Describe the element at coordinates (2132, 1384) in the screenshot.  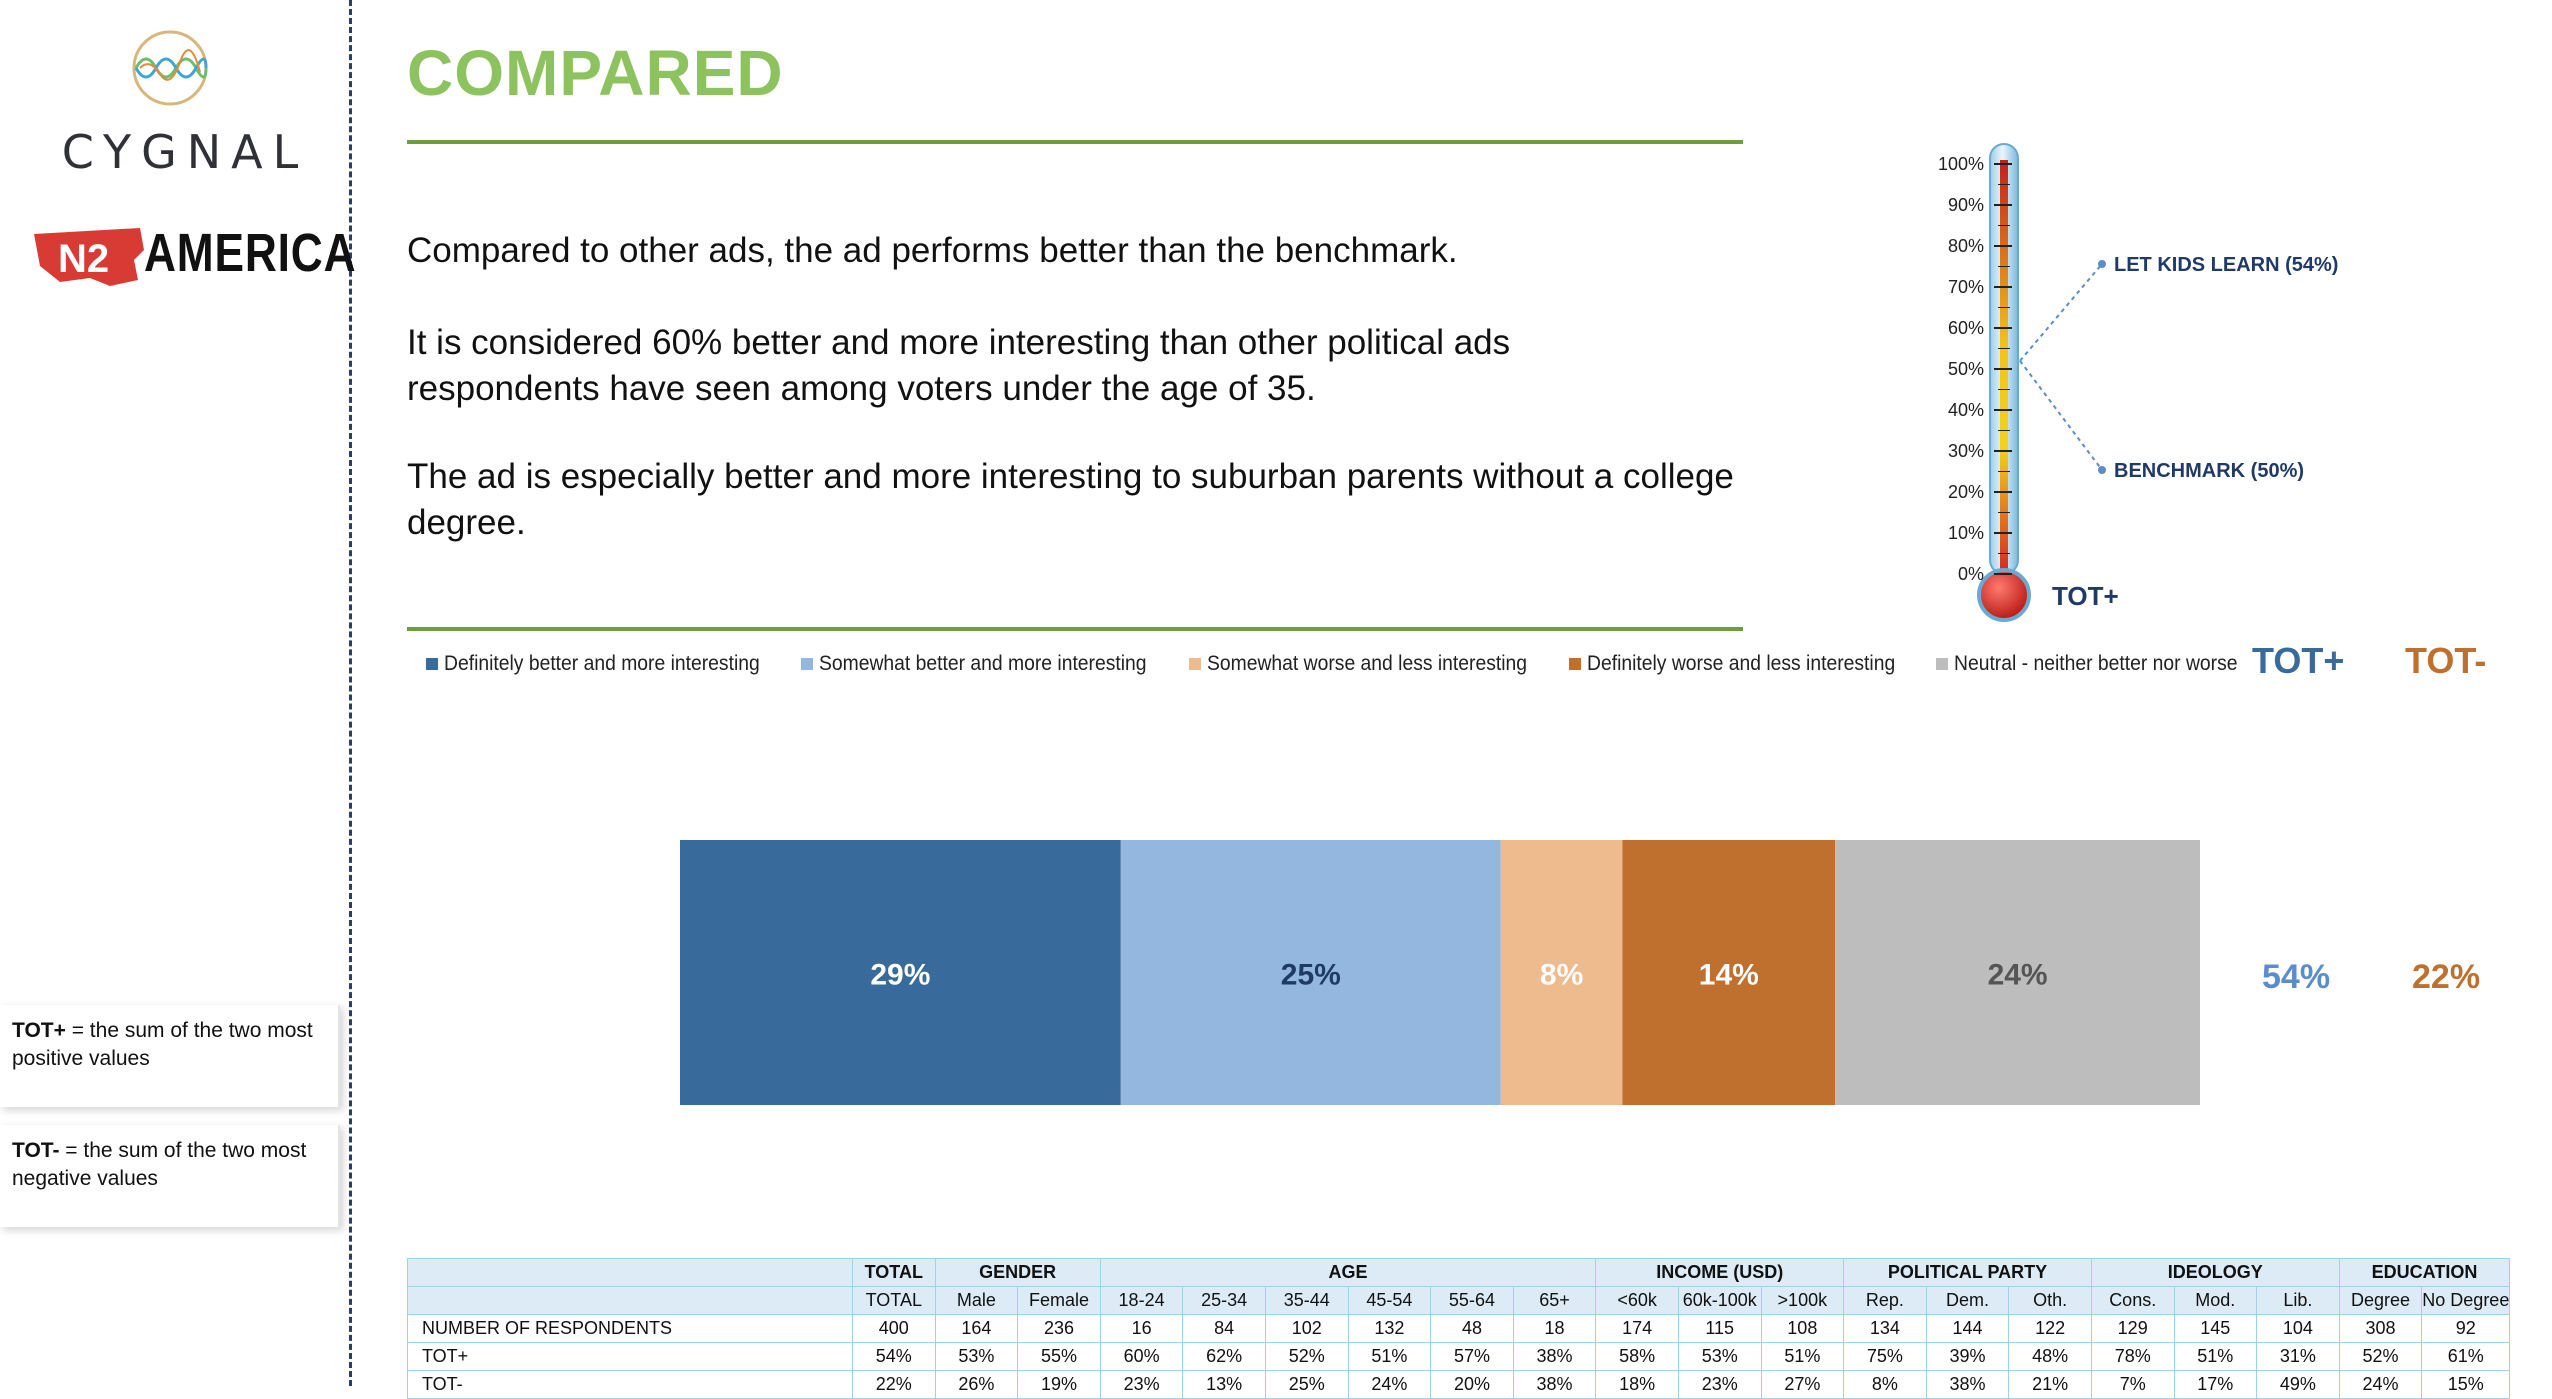
I see `crosstab-cell: 7%` at that location.